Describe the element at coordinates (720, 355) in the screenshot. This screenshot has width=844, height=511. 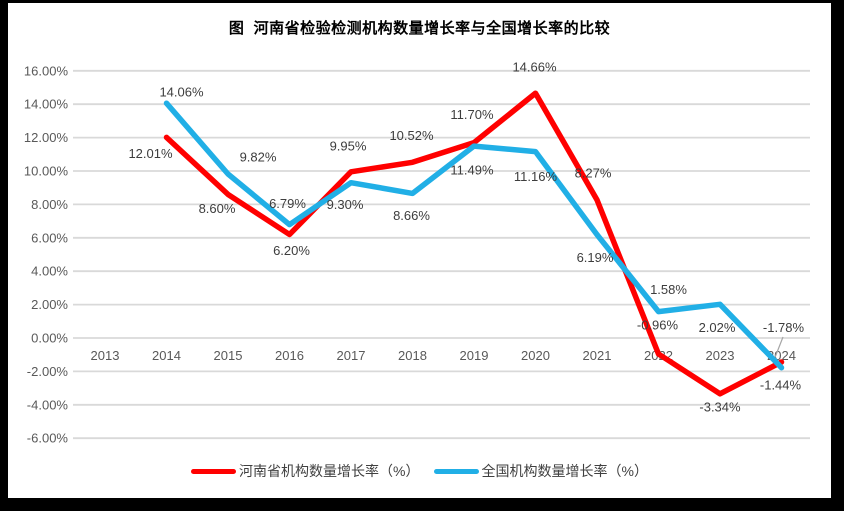
I see `x-axis-tick-label: 2023` at that location.